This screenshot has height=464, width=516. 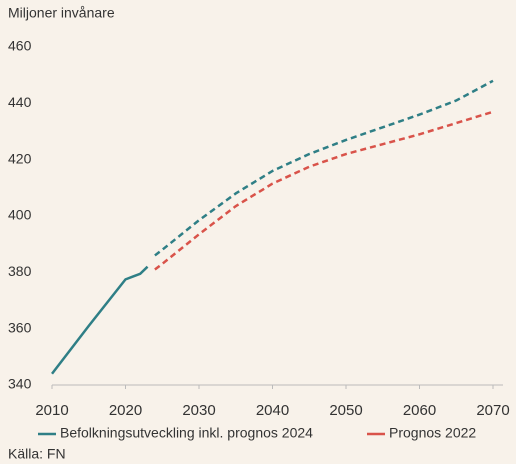 I want to click on x-tick-label: 2060, so click(x=419, y=410).